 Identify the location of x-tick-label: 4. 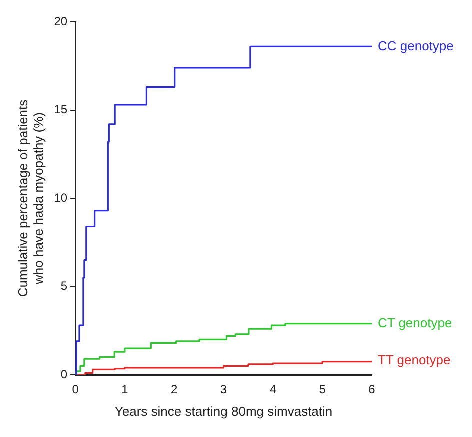
(273, 389).